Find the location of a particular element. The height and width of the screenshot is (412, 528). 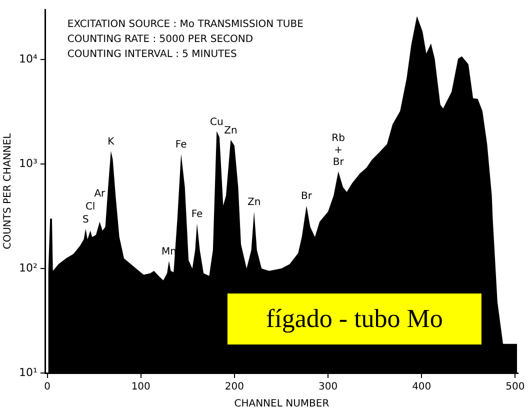

x-tick-label: 300 is located at coordinates (328, 387).